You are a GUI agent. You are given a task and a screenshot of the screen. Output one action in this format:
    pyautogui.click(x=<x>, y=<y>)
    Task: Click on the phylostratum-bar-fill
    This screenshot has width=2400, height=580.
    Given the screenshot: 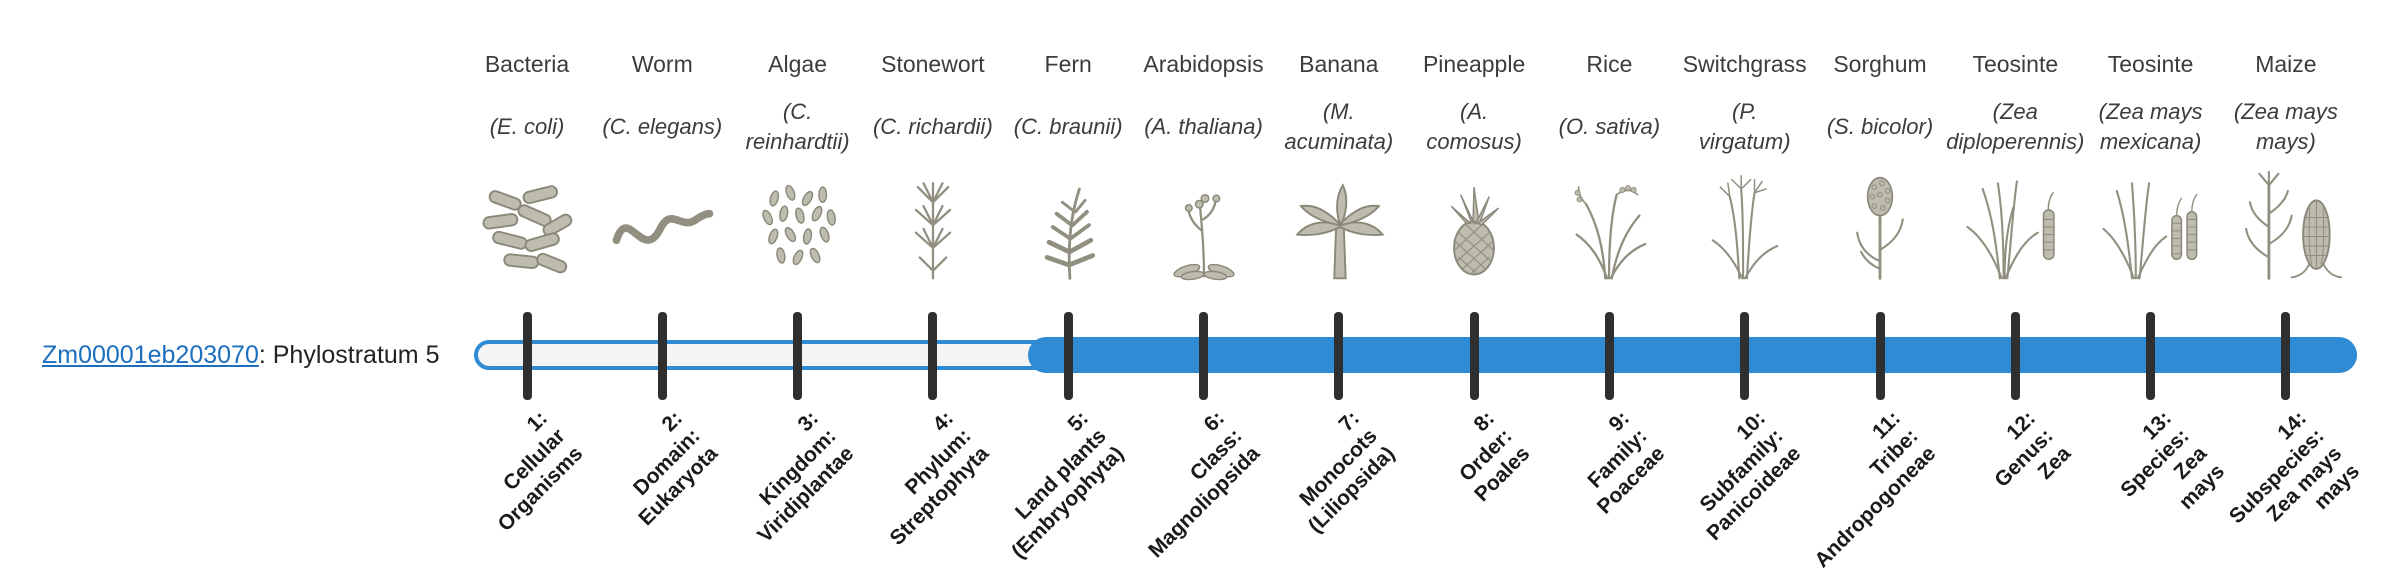 What is the action you would take?
    pyautogui.click(x=1692, y=355)
    